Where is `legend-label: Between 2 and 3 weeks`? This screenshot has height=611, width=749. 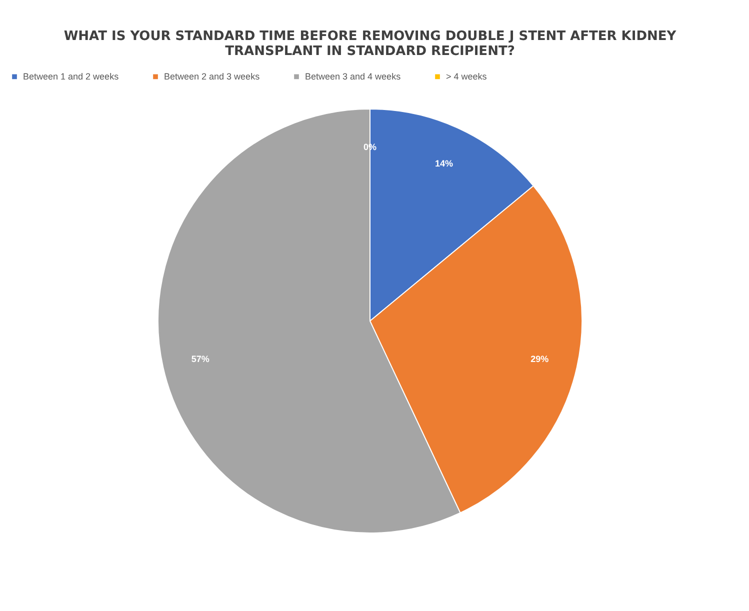
legend-label: Between 2 and 3 weeks is located at coordinates (212, 77).